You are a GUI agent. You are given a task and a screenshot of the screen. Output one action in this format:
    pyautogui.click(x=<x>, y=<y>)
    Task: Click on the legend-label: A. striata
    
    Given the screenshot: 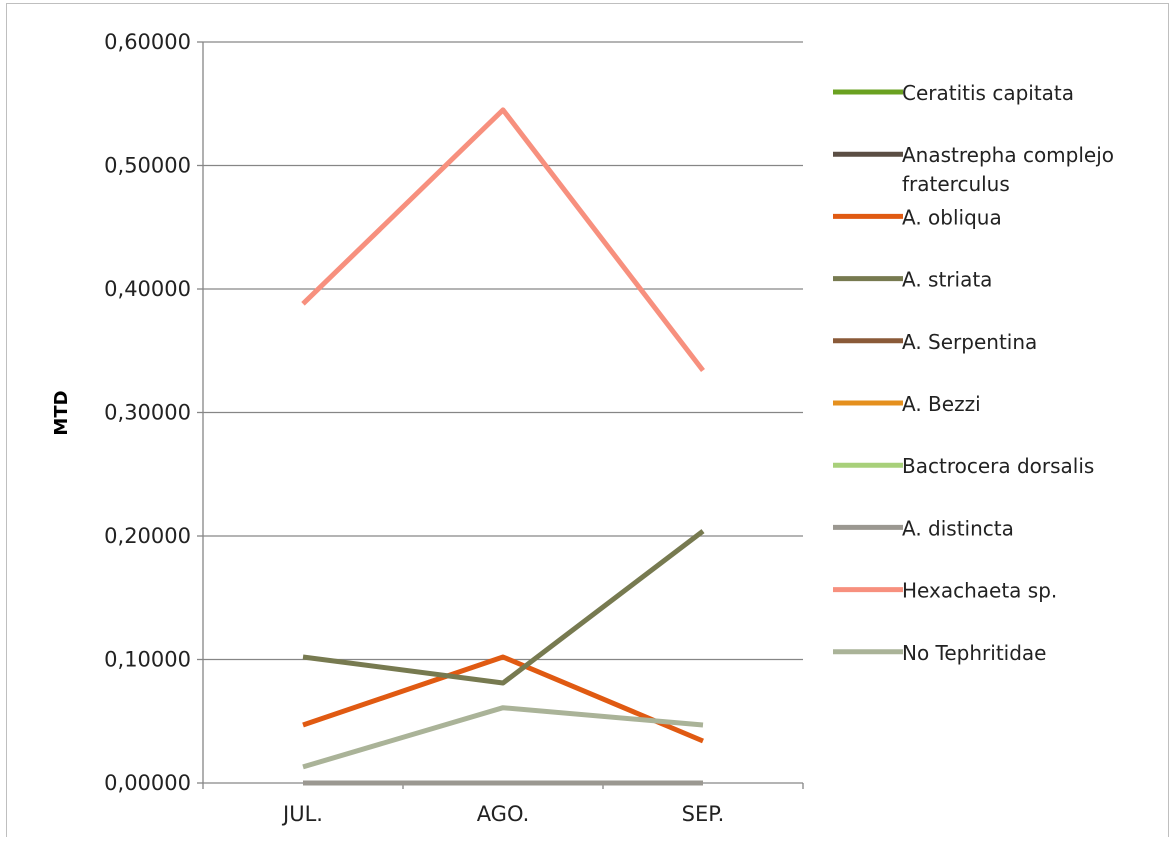 What is the action you would take?
    pyautogui.click(x=947, y=280)
    